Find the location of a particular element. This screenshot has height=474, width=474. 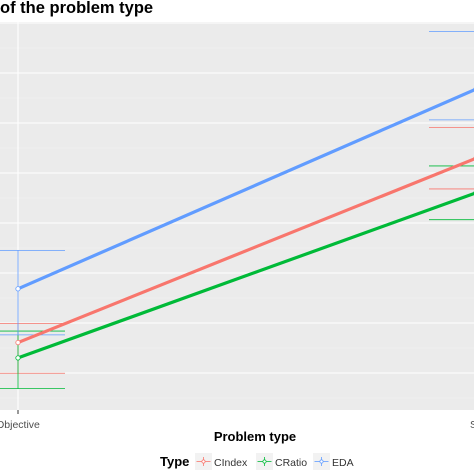

legend-label-cratio: CRatio is located at coordinates (291, 463).